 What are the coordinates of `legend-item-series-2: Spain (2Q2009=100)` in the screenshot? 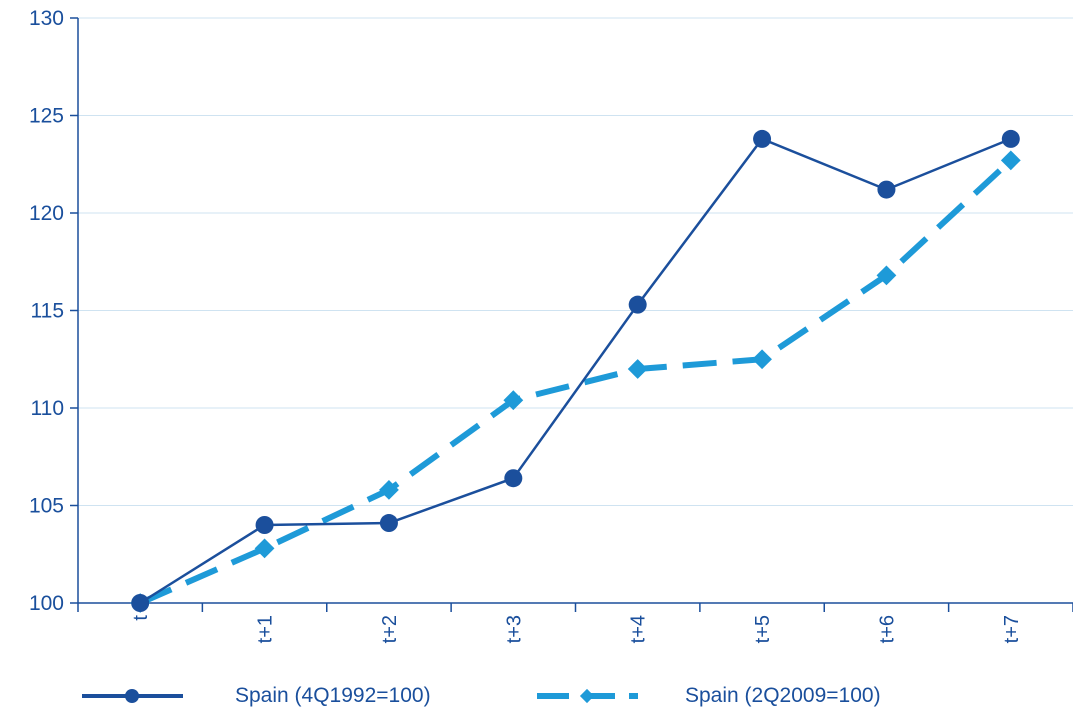 It's located at (708, 696).